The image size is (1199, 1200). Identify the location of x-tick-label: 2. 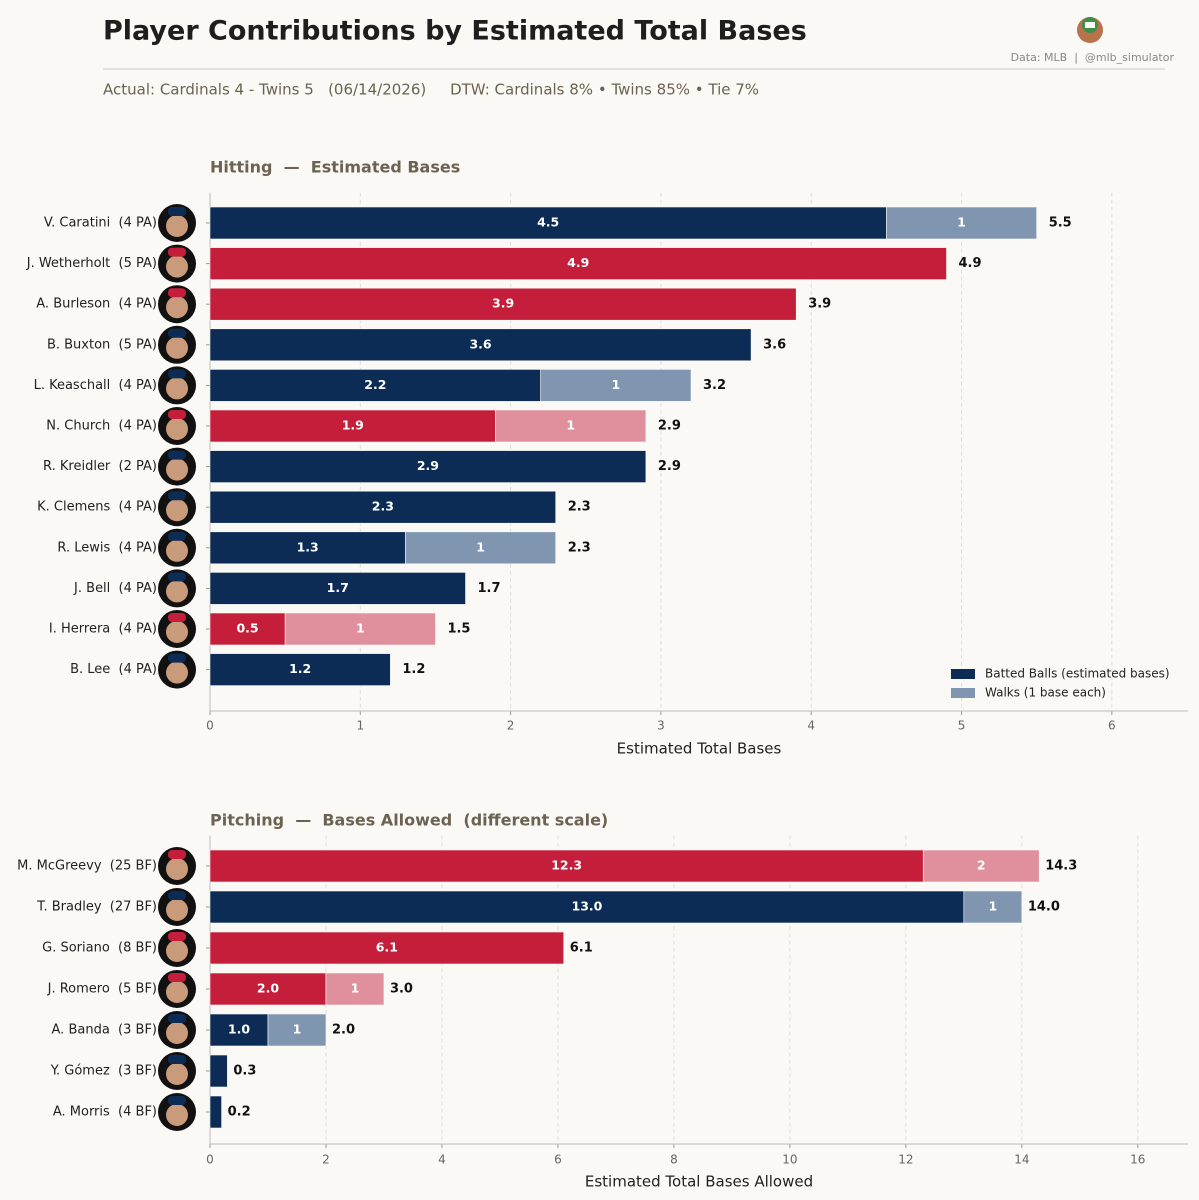
(326, 1160).